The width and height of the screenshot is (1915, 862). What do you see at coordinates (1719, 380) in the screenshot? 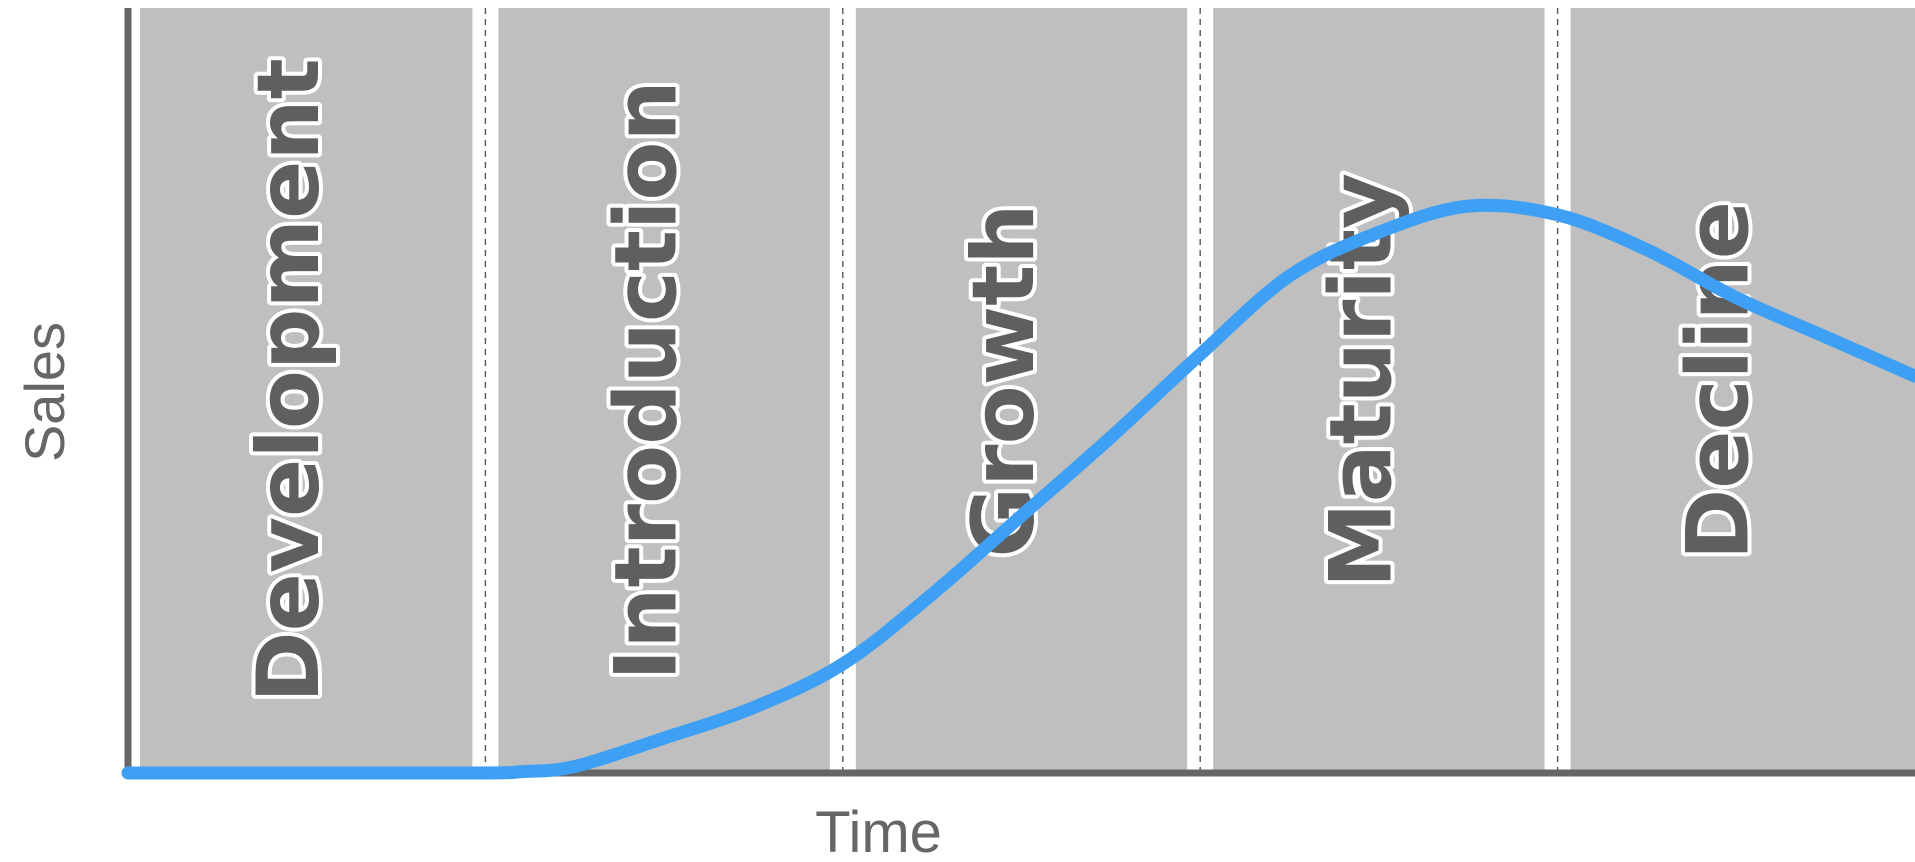
I see `stage-label-decline: Decline` at bounding box center [1719, 380].